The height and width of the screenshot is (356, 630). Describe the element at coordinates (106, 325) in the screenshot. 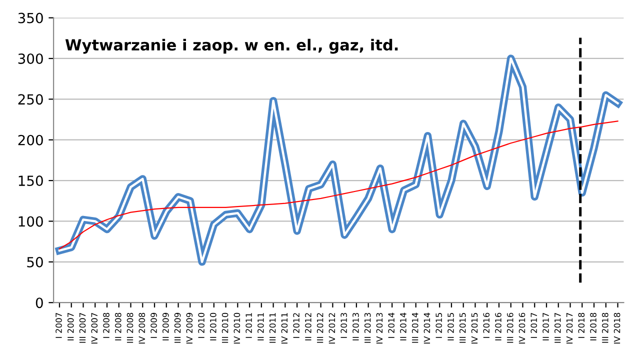

I see `x-tick-label: I 2008` at that location.